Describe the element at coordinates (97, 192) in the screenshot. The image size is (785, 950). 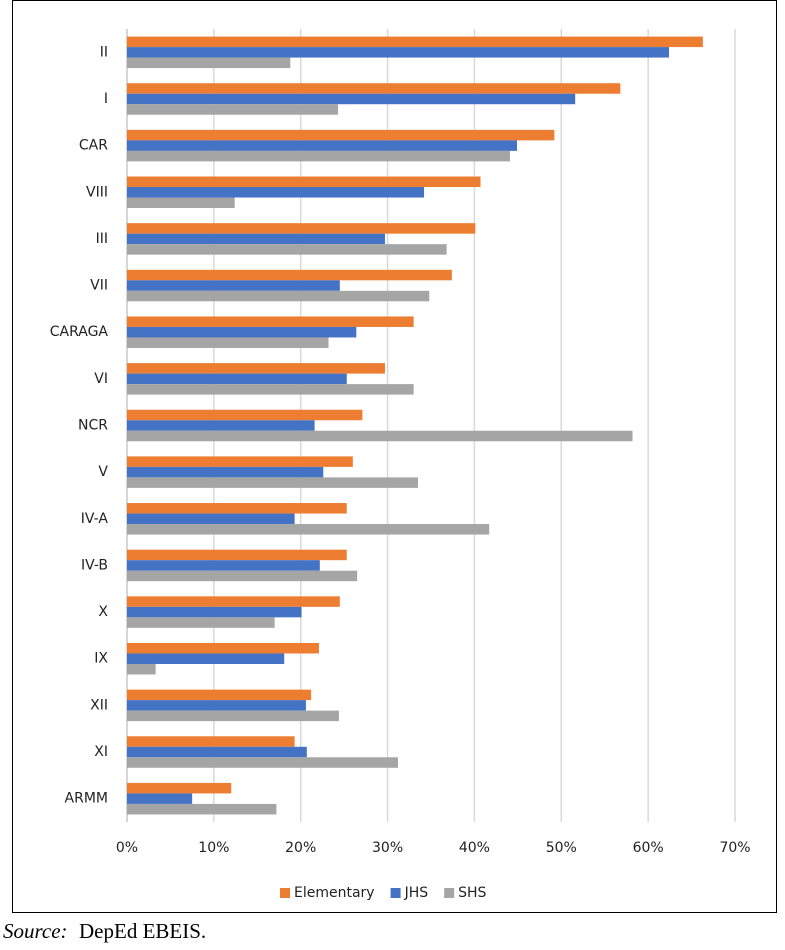
I see `y-tick-label: VIII` at that location.